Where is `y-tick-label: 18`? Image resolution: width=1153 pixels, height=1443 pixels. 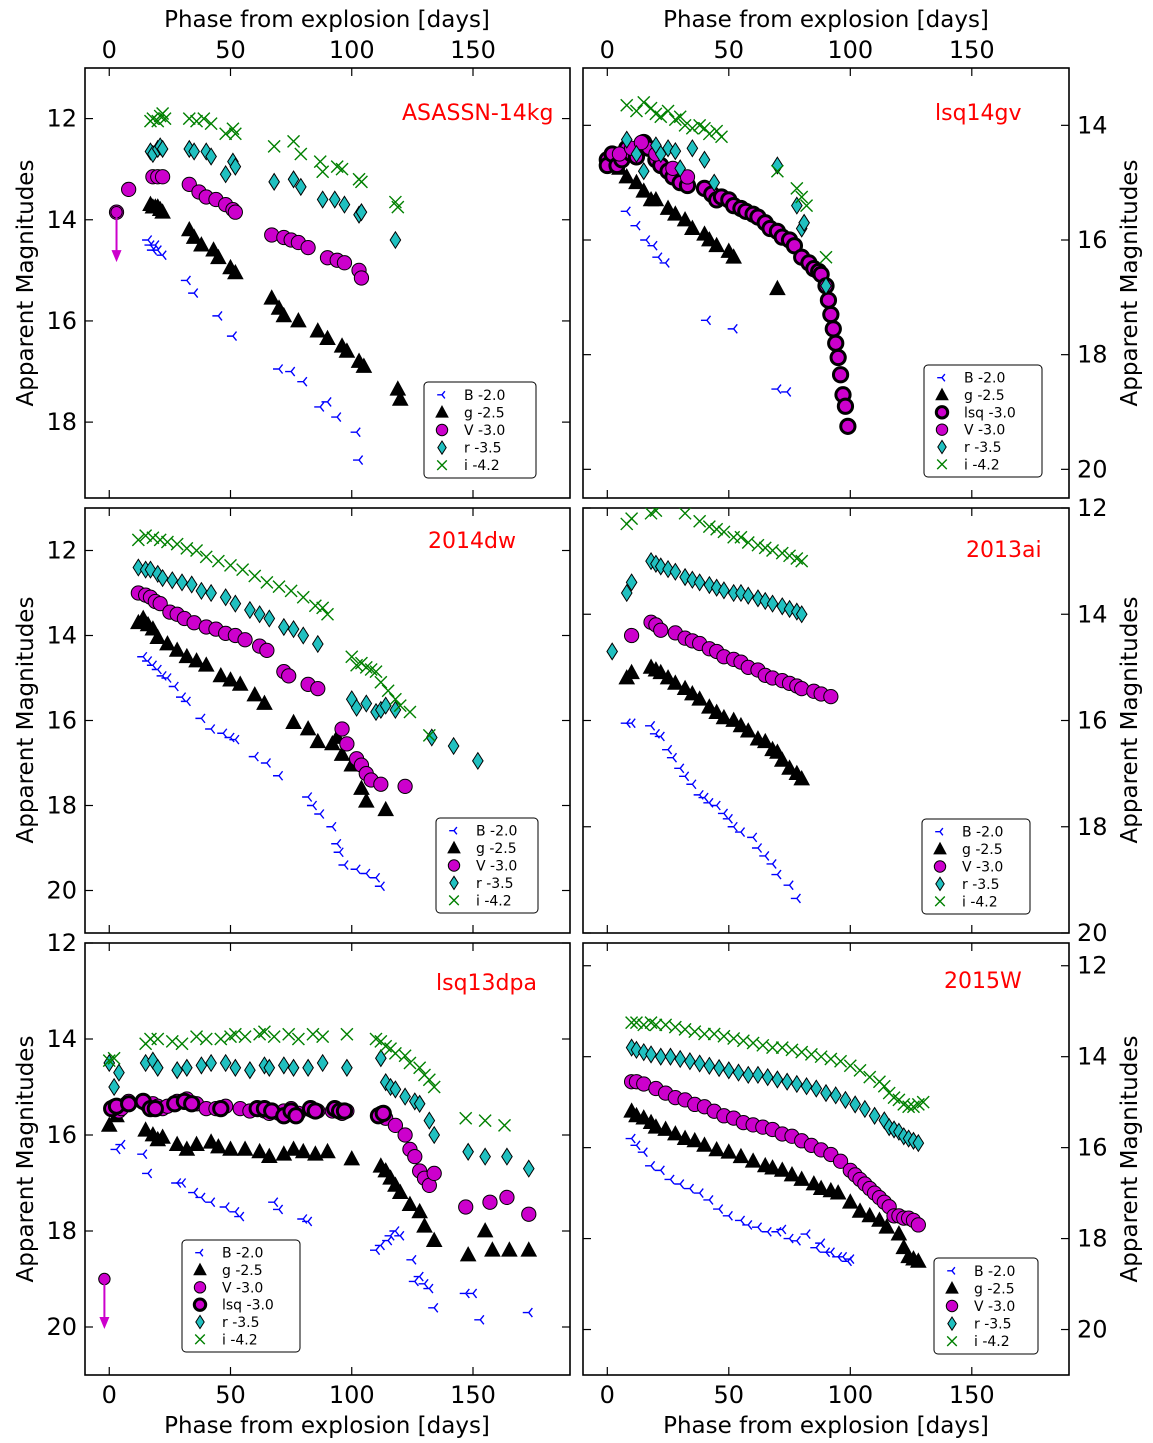 y-tick-label: 18 is located at coordinates (61, 1231).